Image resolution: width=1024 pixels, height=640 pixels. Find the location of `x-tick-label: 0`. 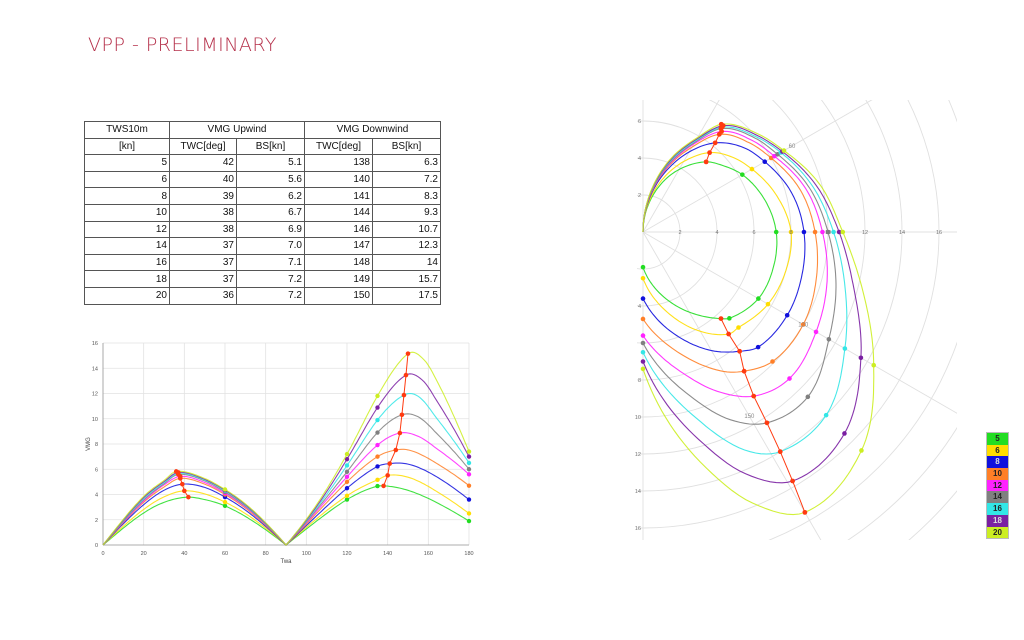

x-tick-label: 0 is located at coordinates (102, 554).